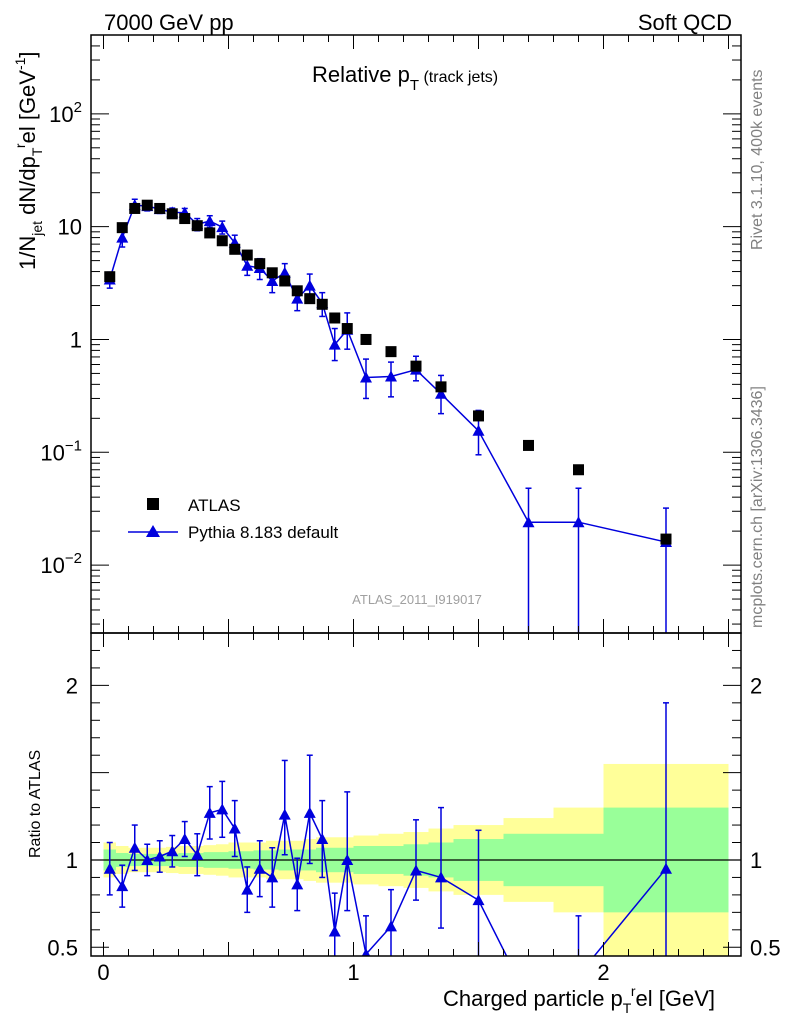 The height and width of the screenshot is (1024, 786). I want to click on rivet-label: Rivet 3.1.10, 400k events, so click(757, 159).